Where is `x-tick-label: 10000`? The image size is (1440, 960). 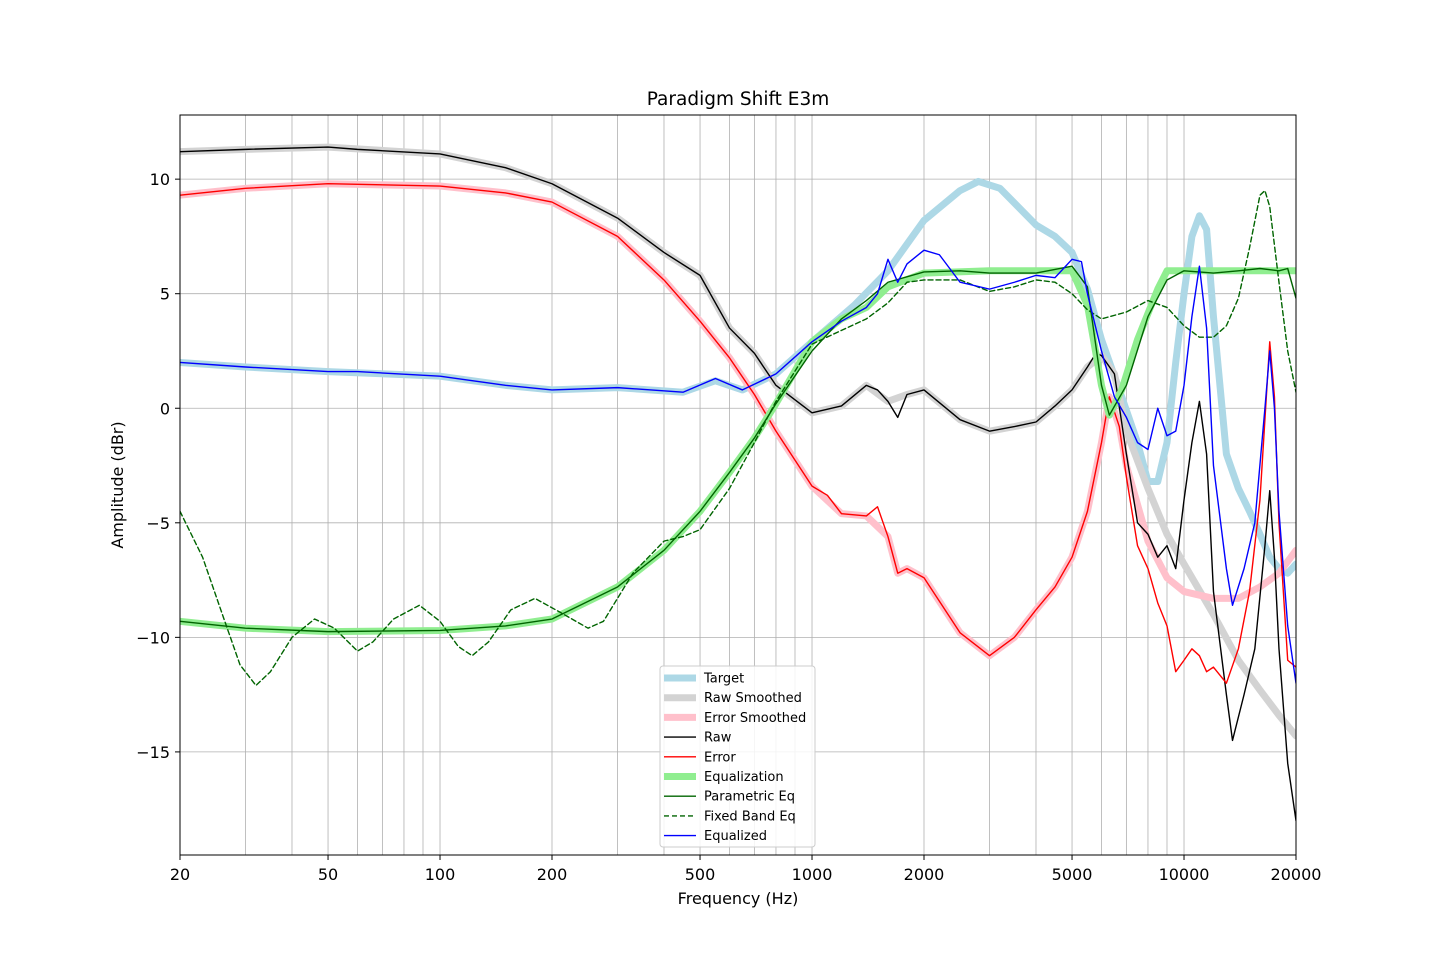 x-tick-label: 10000 is located at coordinates (1184, 874).